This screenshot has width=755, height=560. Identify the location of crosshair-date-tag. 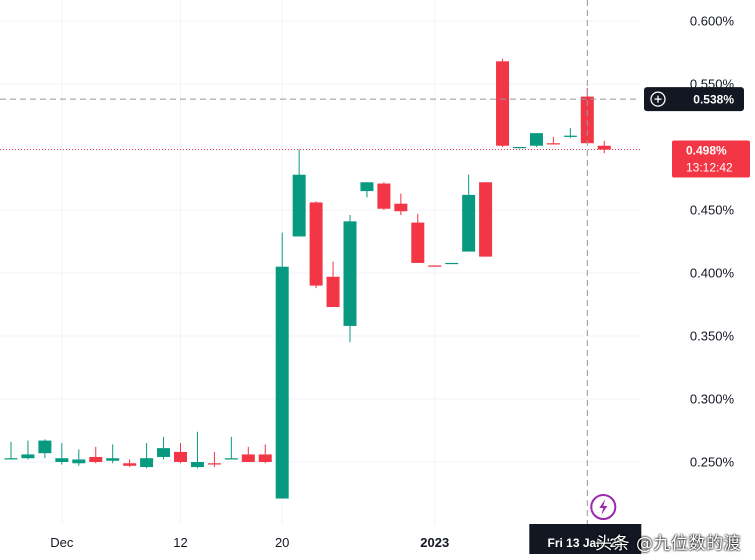
(585, 539).